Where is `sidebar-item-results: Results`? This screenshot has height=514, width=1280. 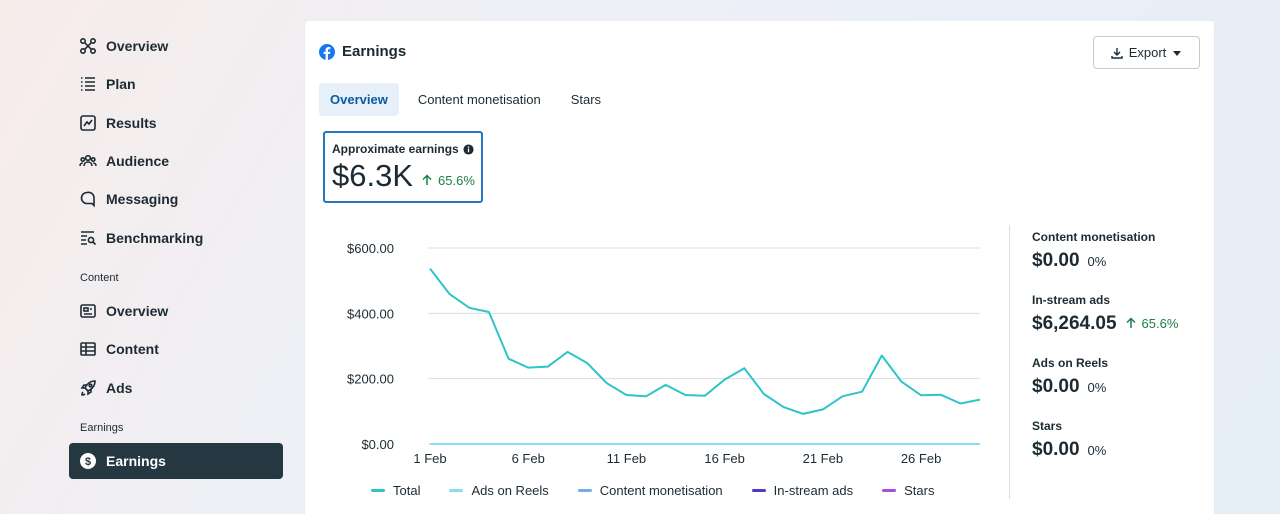 sidebar-item-results: Results is located at coordinates (176, 123).